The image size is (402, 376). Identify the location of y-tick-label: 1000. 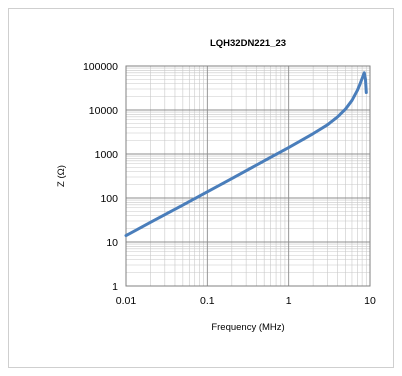
(107, 155).